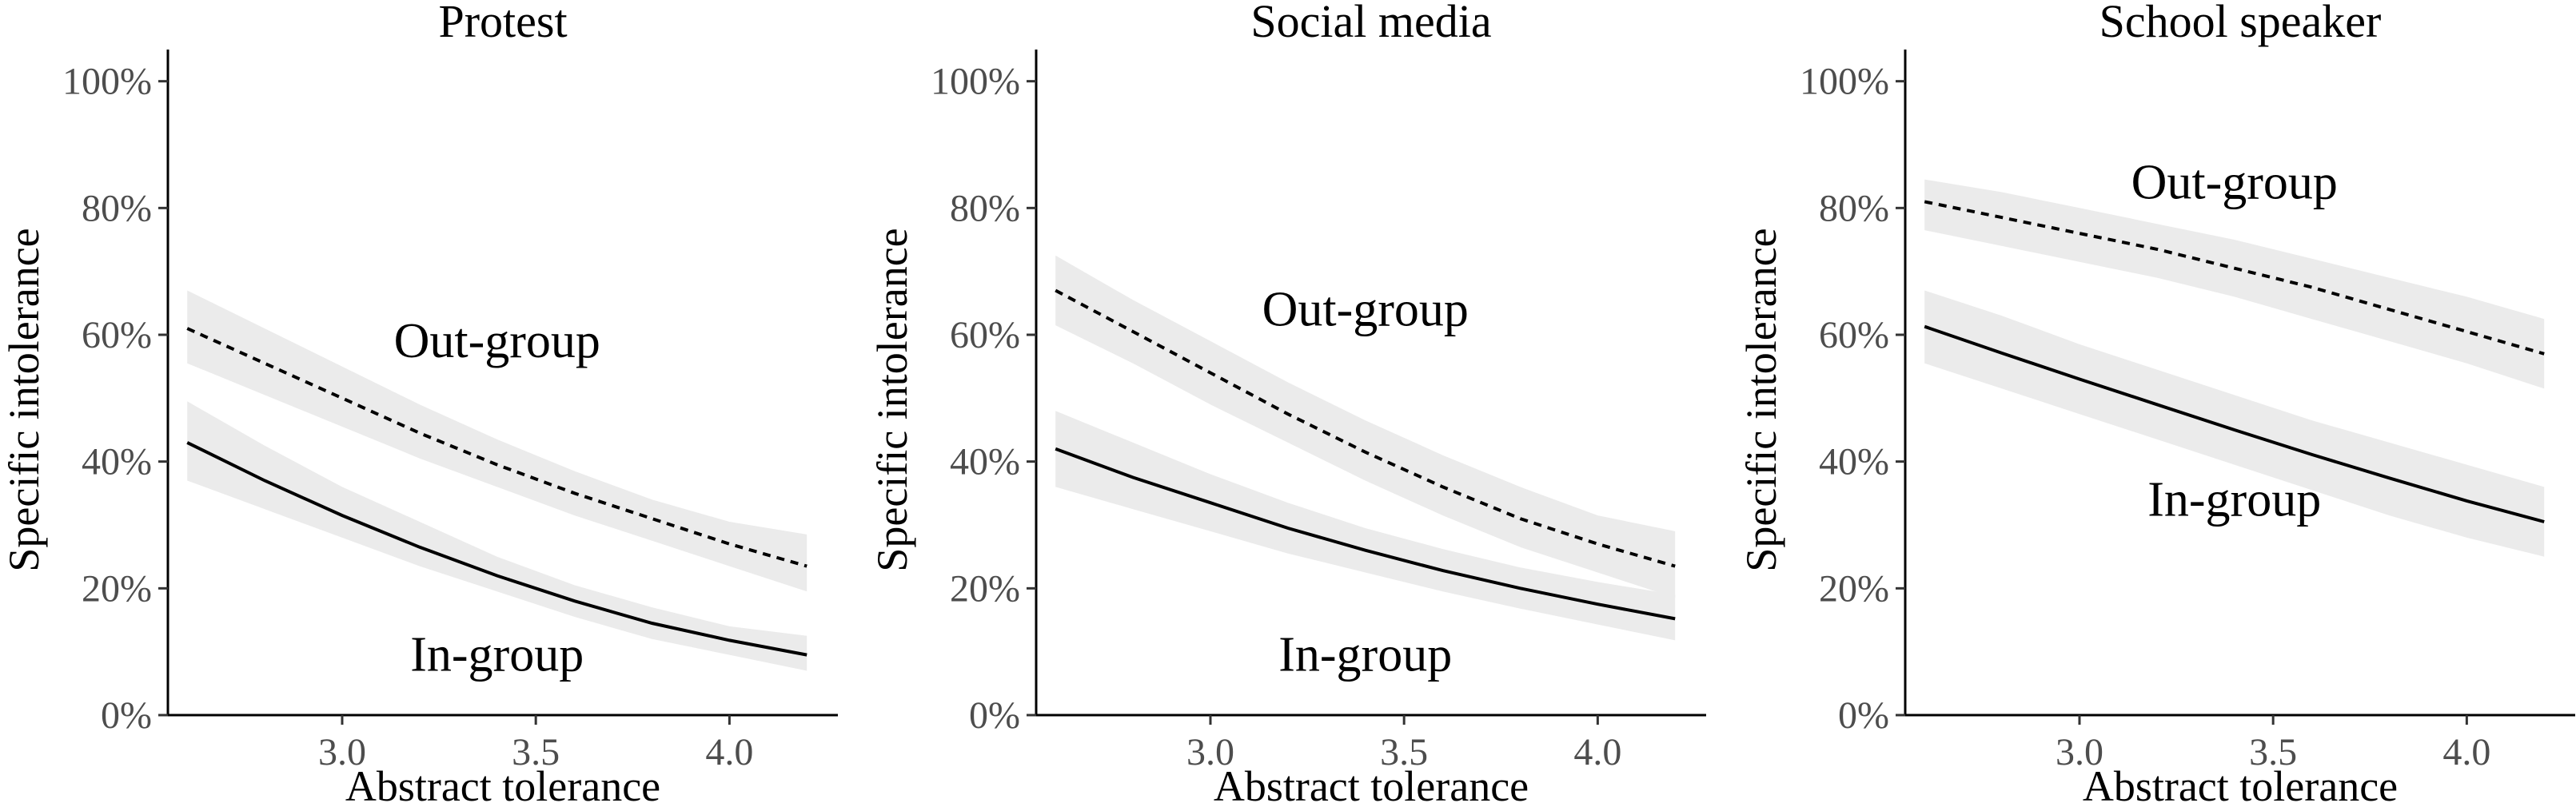 The height and width of the screenshot is (807, 2576). What do you see at coordinates (1371, 24) in the screenshot?
I see `panel-title: Social media` at bounding box center [1371, 24].